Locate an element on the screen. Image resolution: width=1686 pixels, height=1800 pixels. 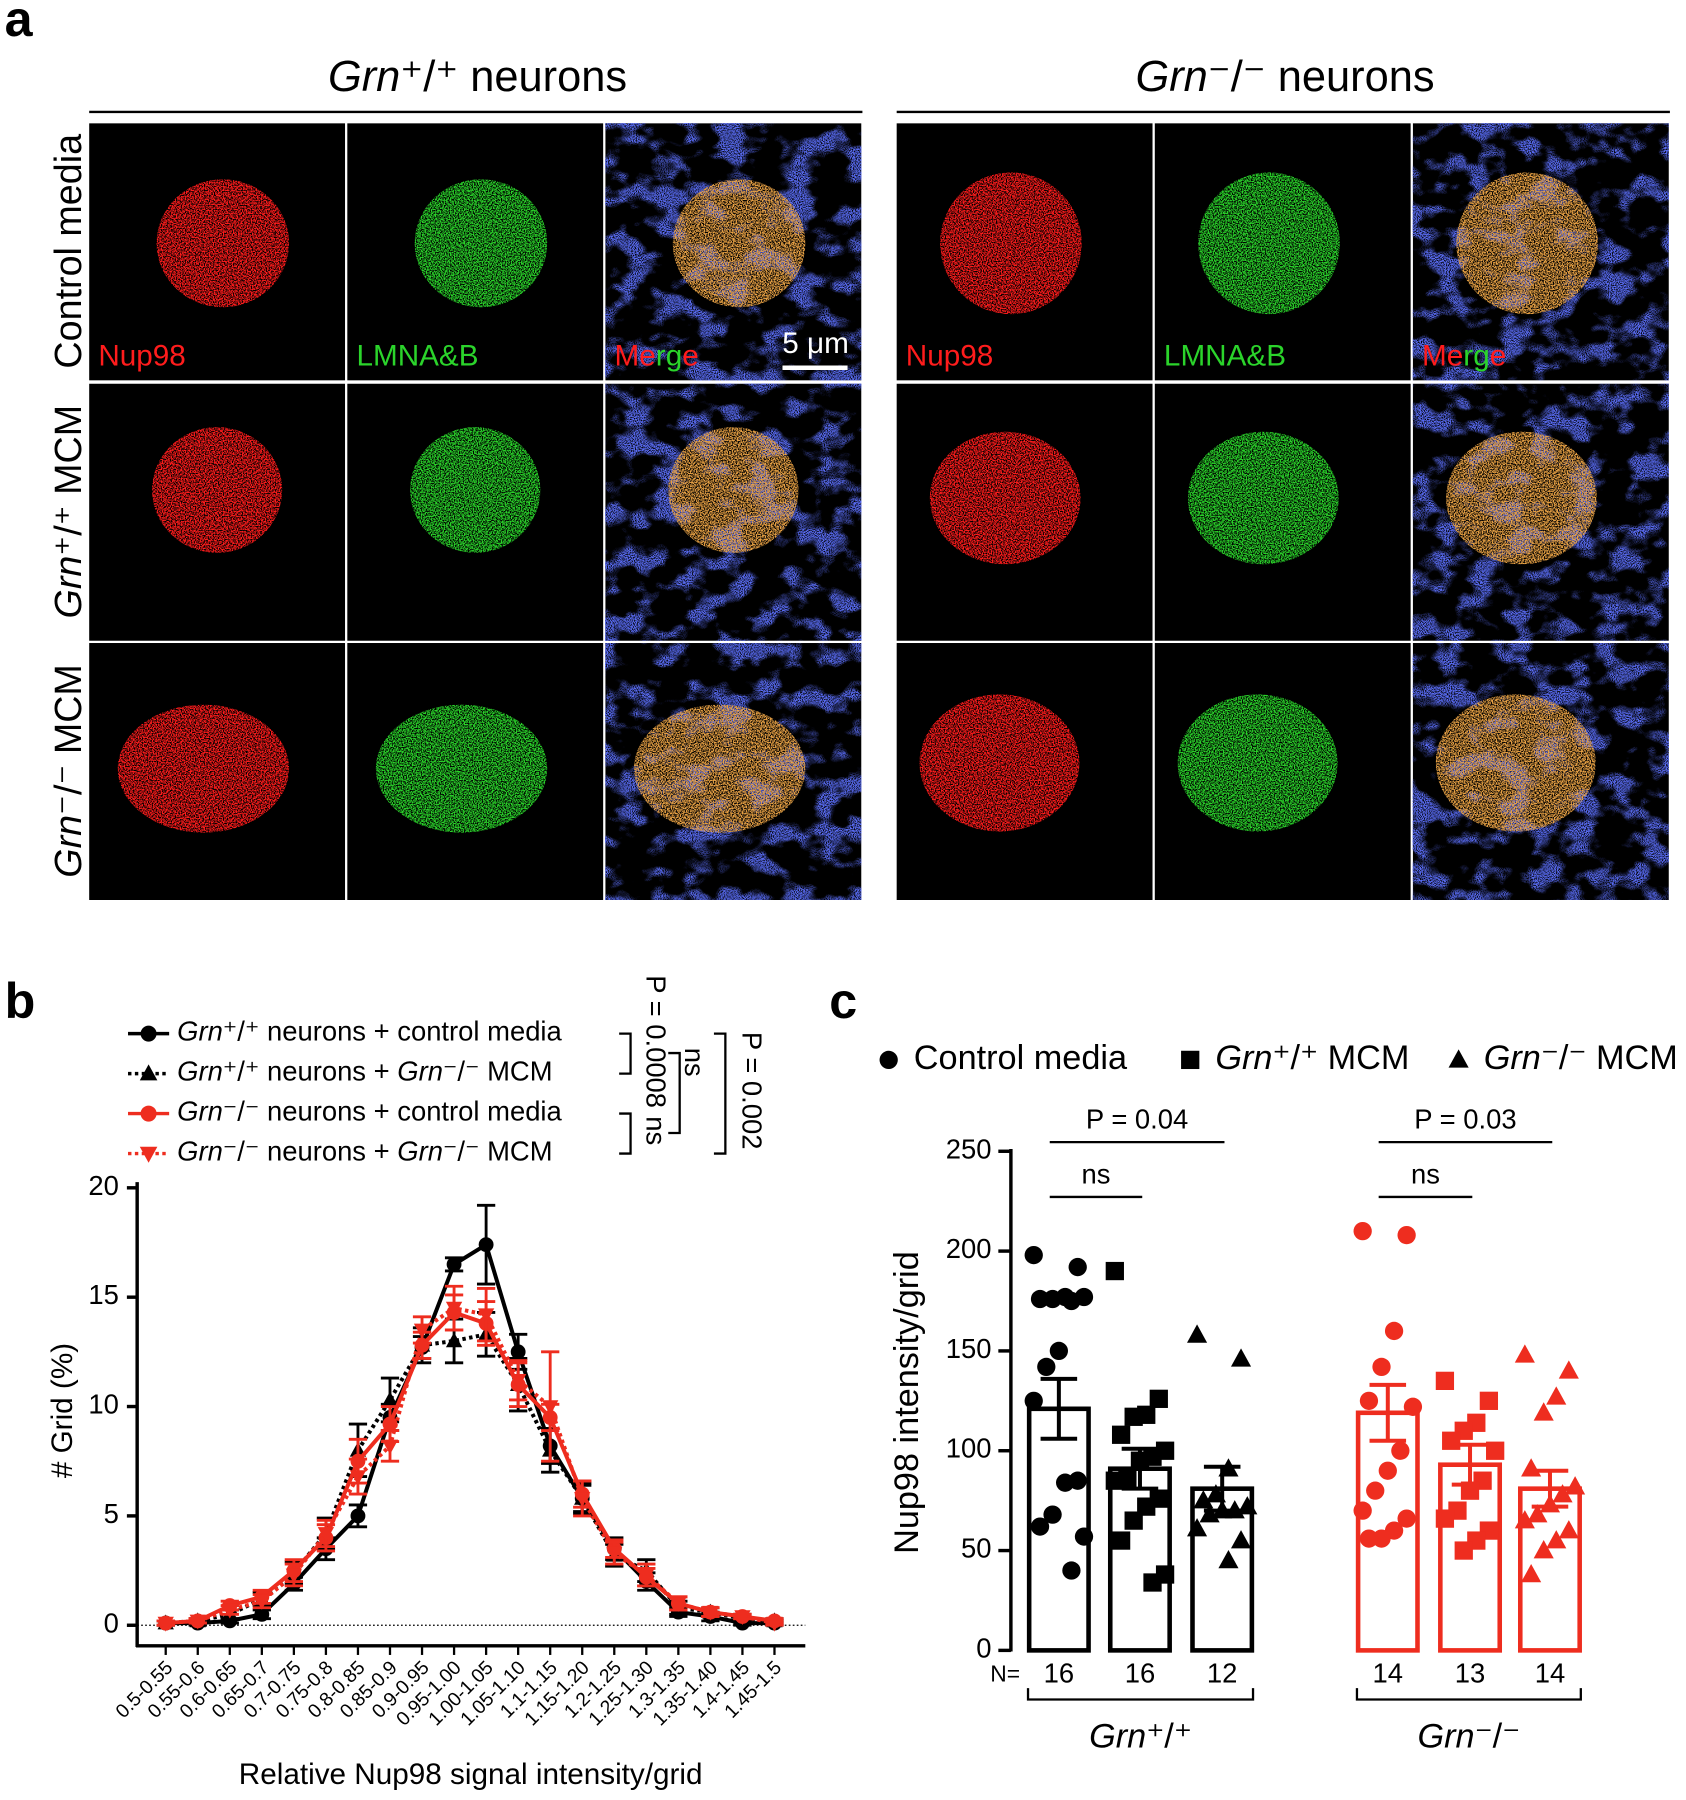
panel-label: b is located at coordinates (20, 1001).